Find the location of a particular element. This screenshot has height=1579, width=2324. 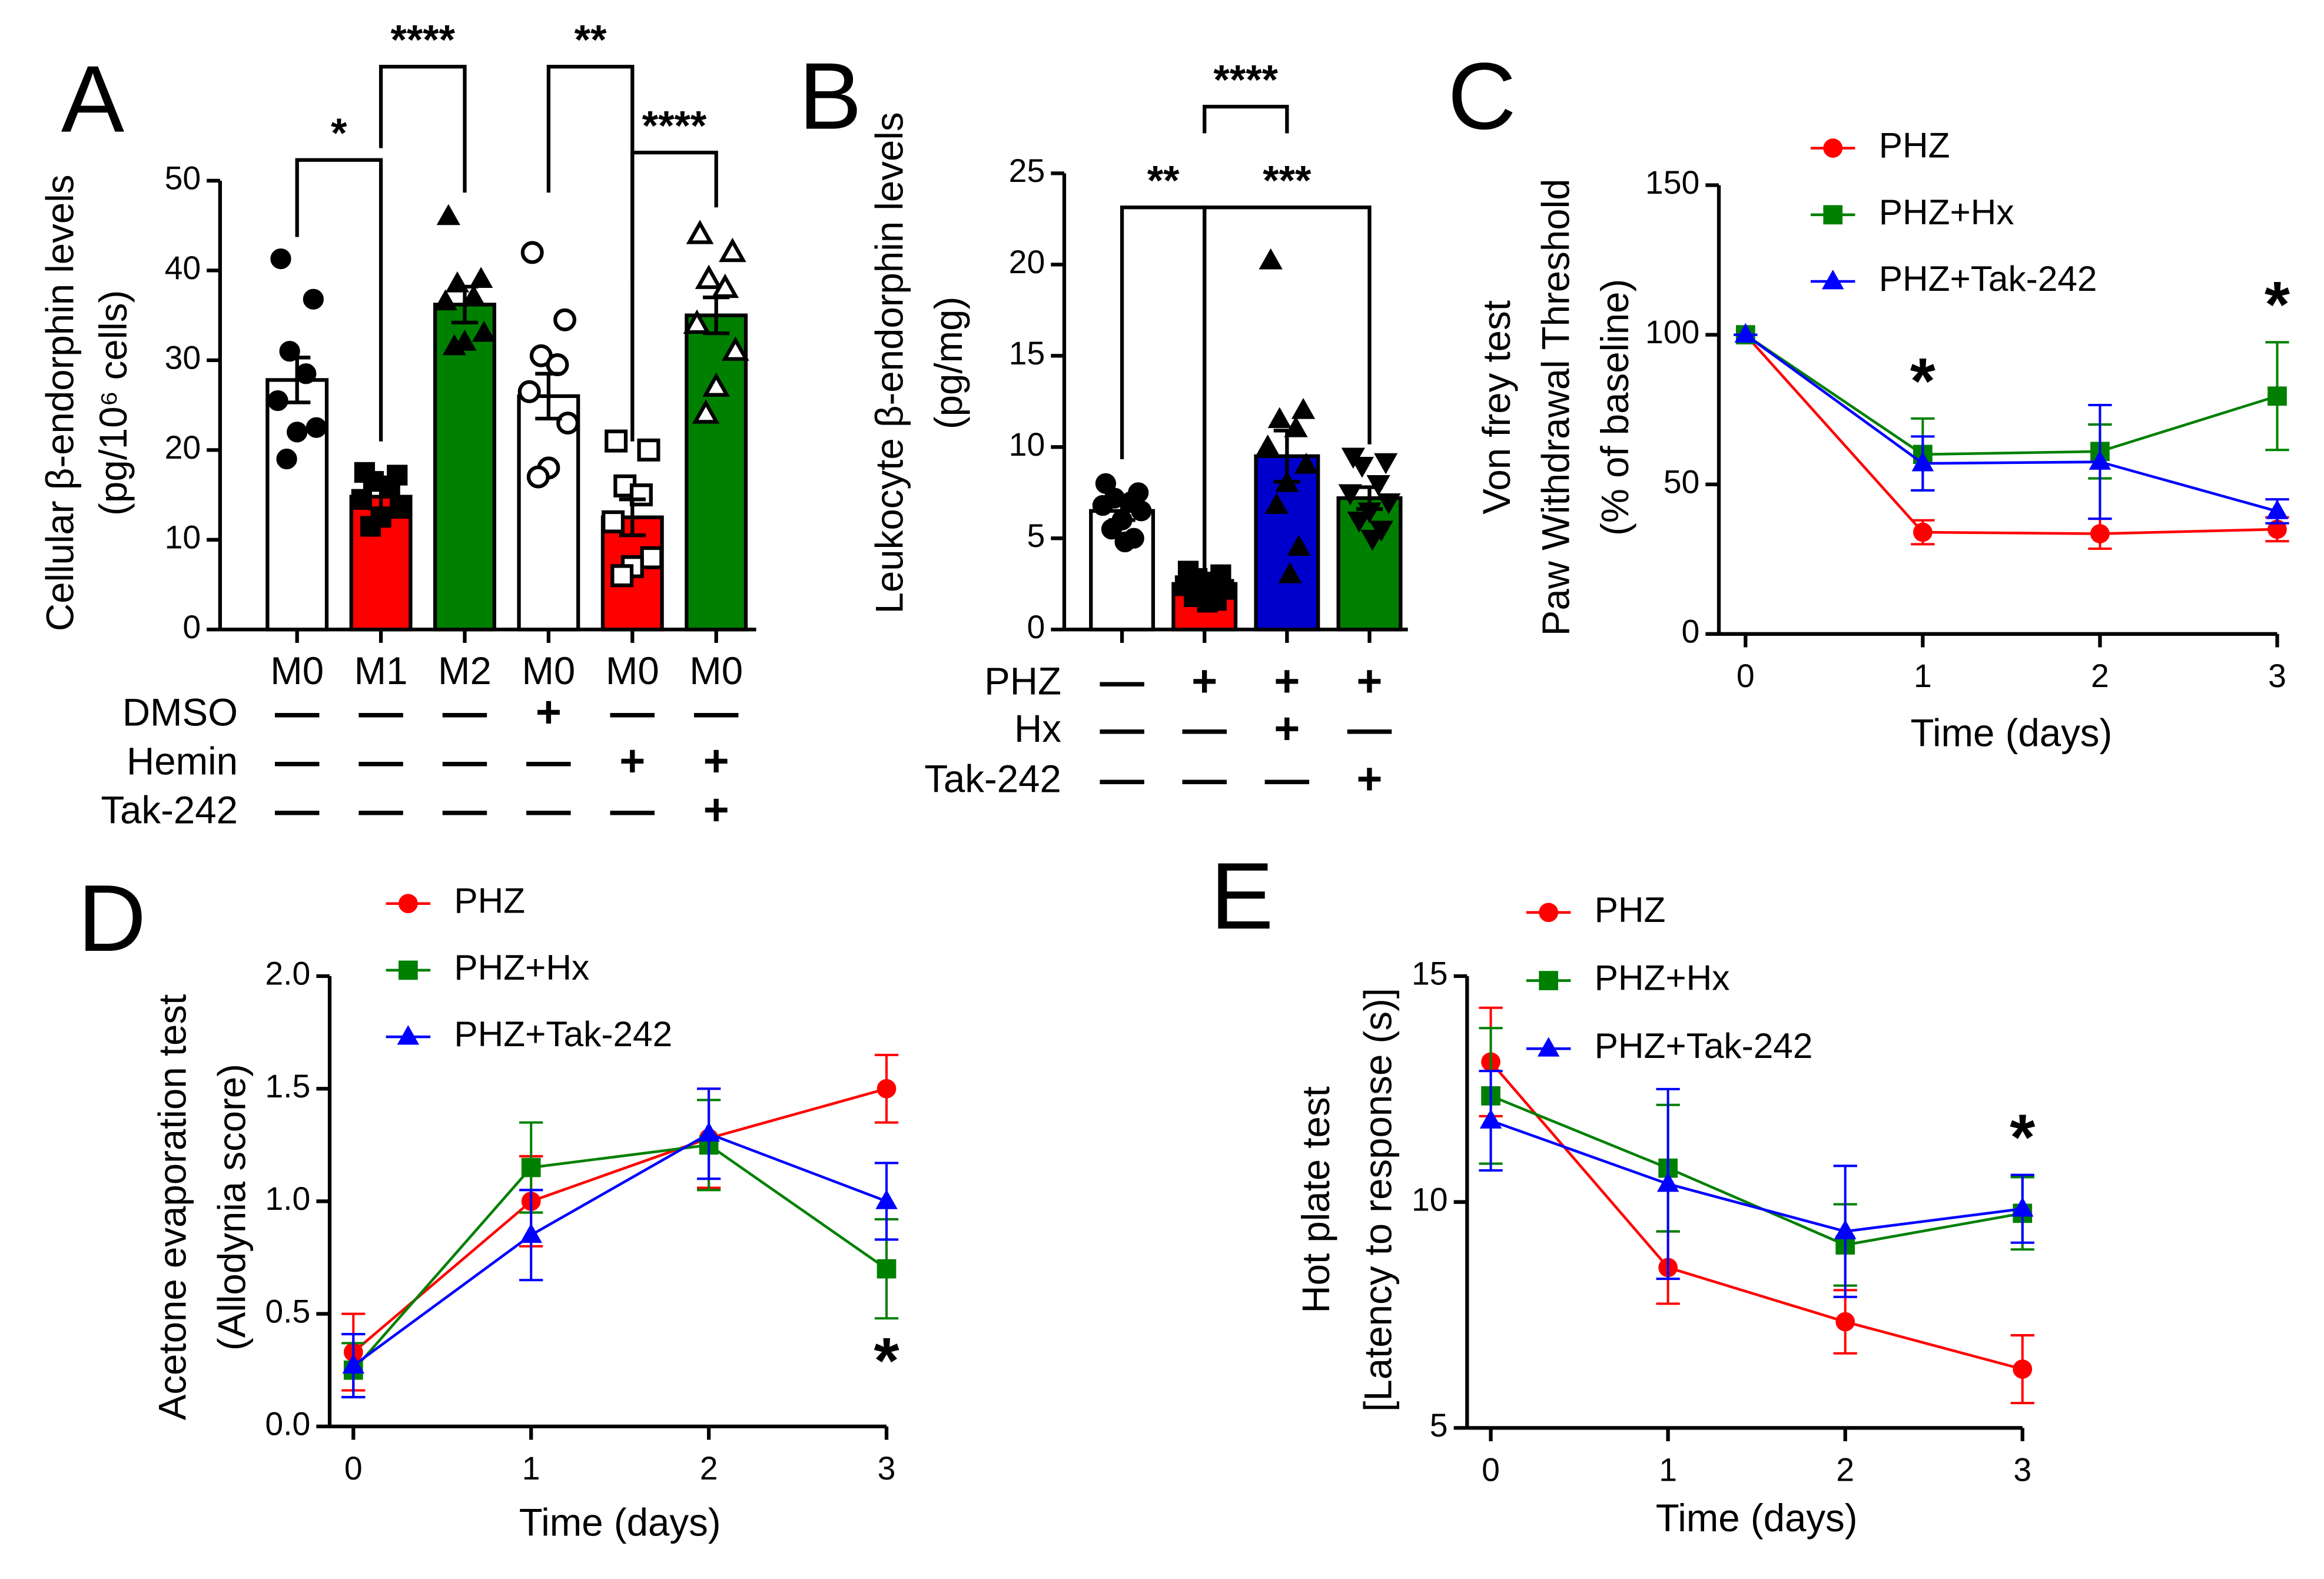

y-tick-label: 0.0 is located at coordinates (287, 1423).